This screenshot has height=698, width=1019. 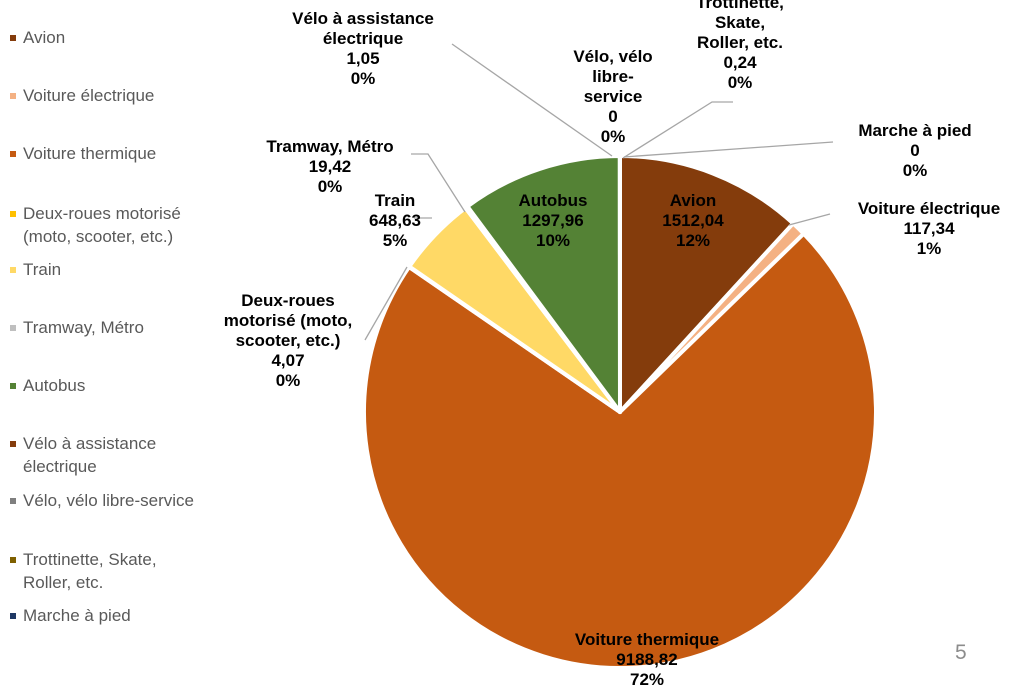 I want to click on leader-line-marche-a-pied, so click(x=728, y=149).